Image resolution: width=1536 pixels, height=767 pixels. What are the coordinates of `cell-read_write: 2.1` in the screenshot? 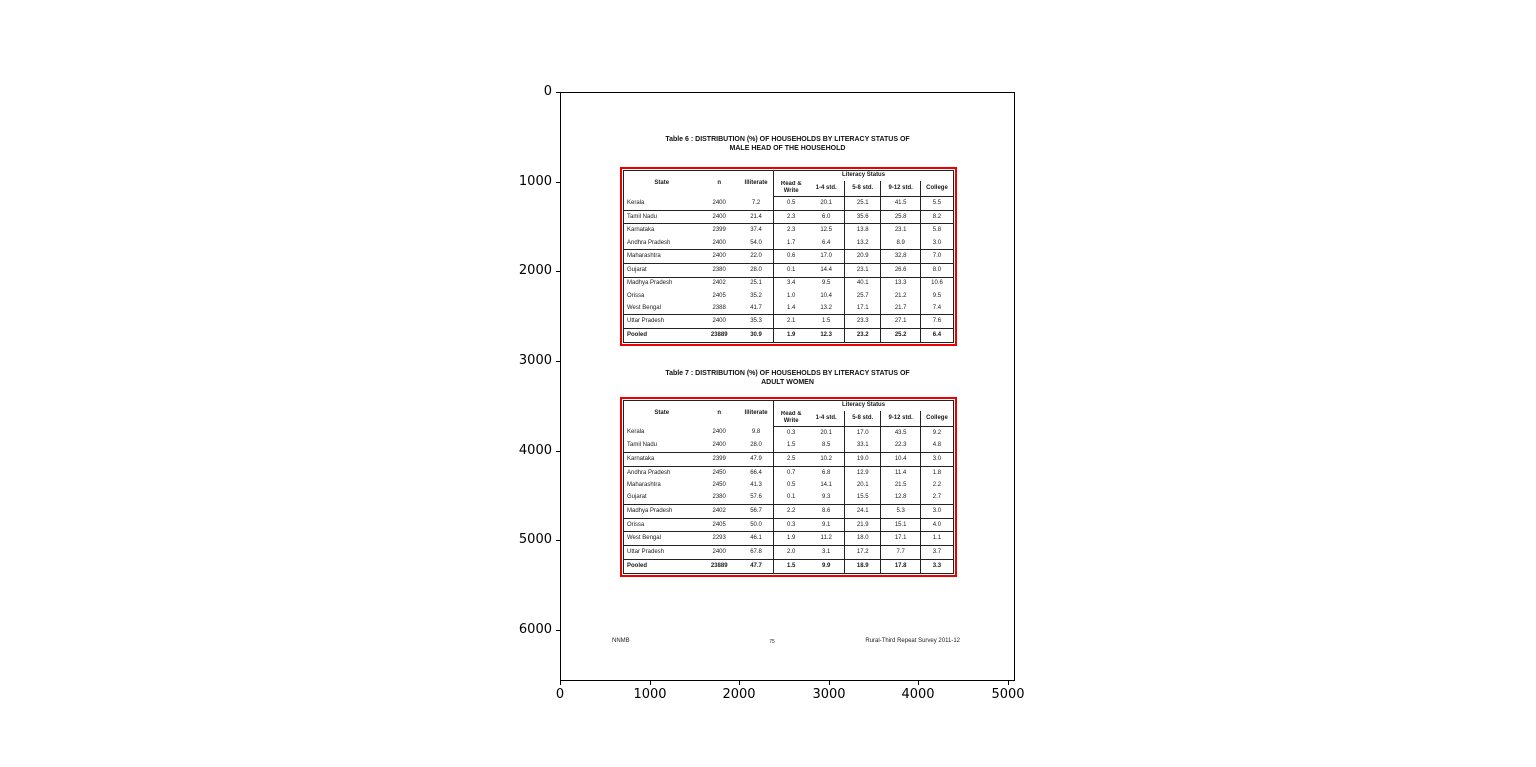 It's located at (791, 322).